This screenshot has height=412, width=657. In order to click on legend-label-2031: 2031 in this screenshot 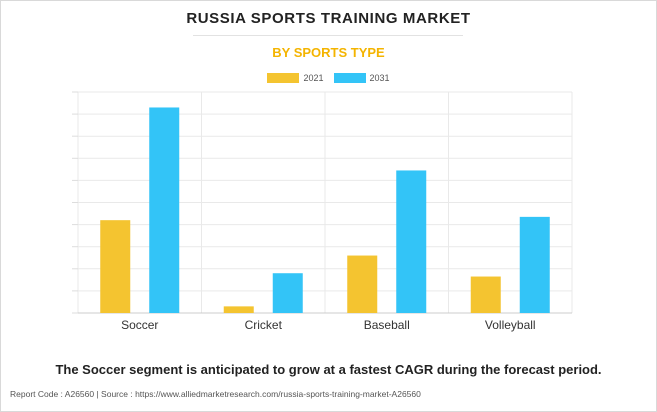, I will do `click(379, 78)`.